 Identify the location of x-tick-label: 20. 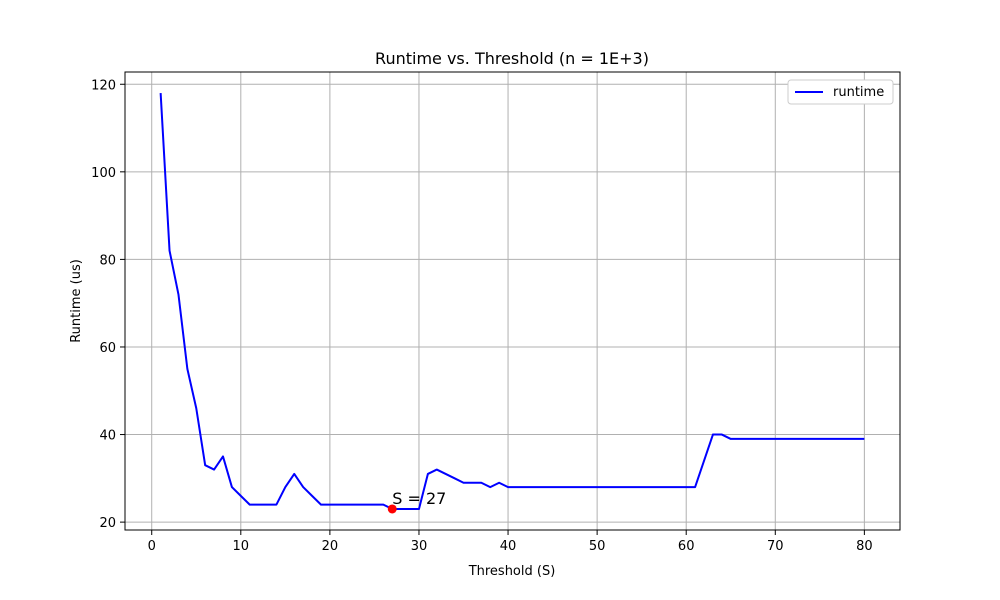
(330, 546).